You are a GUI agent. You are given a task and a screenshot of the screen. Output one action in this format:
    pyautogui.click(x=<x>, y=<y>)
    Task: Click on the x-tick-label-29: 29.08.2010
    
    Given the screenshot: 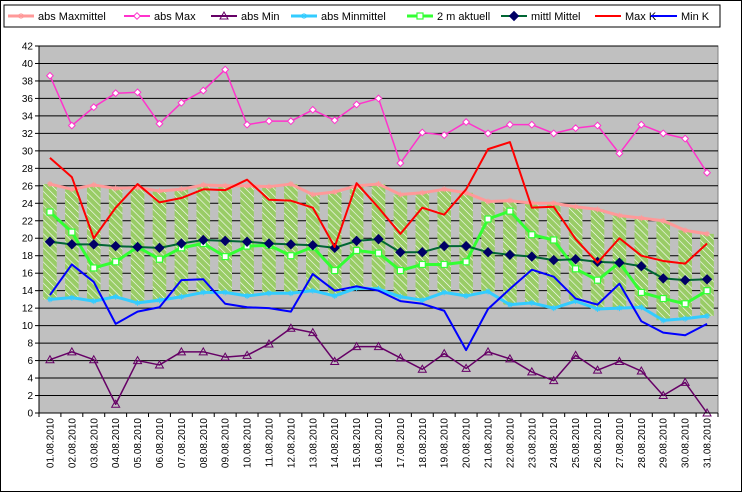 What is the action you would take?
    pyautogui.click(x=664, y=443)
    